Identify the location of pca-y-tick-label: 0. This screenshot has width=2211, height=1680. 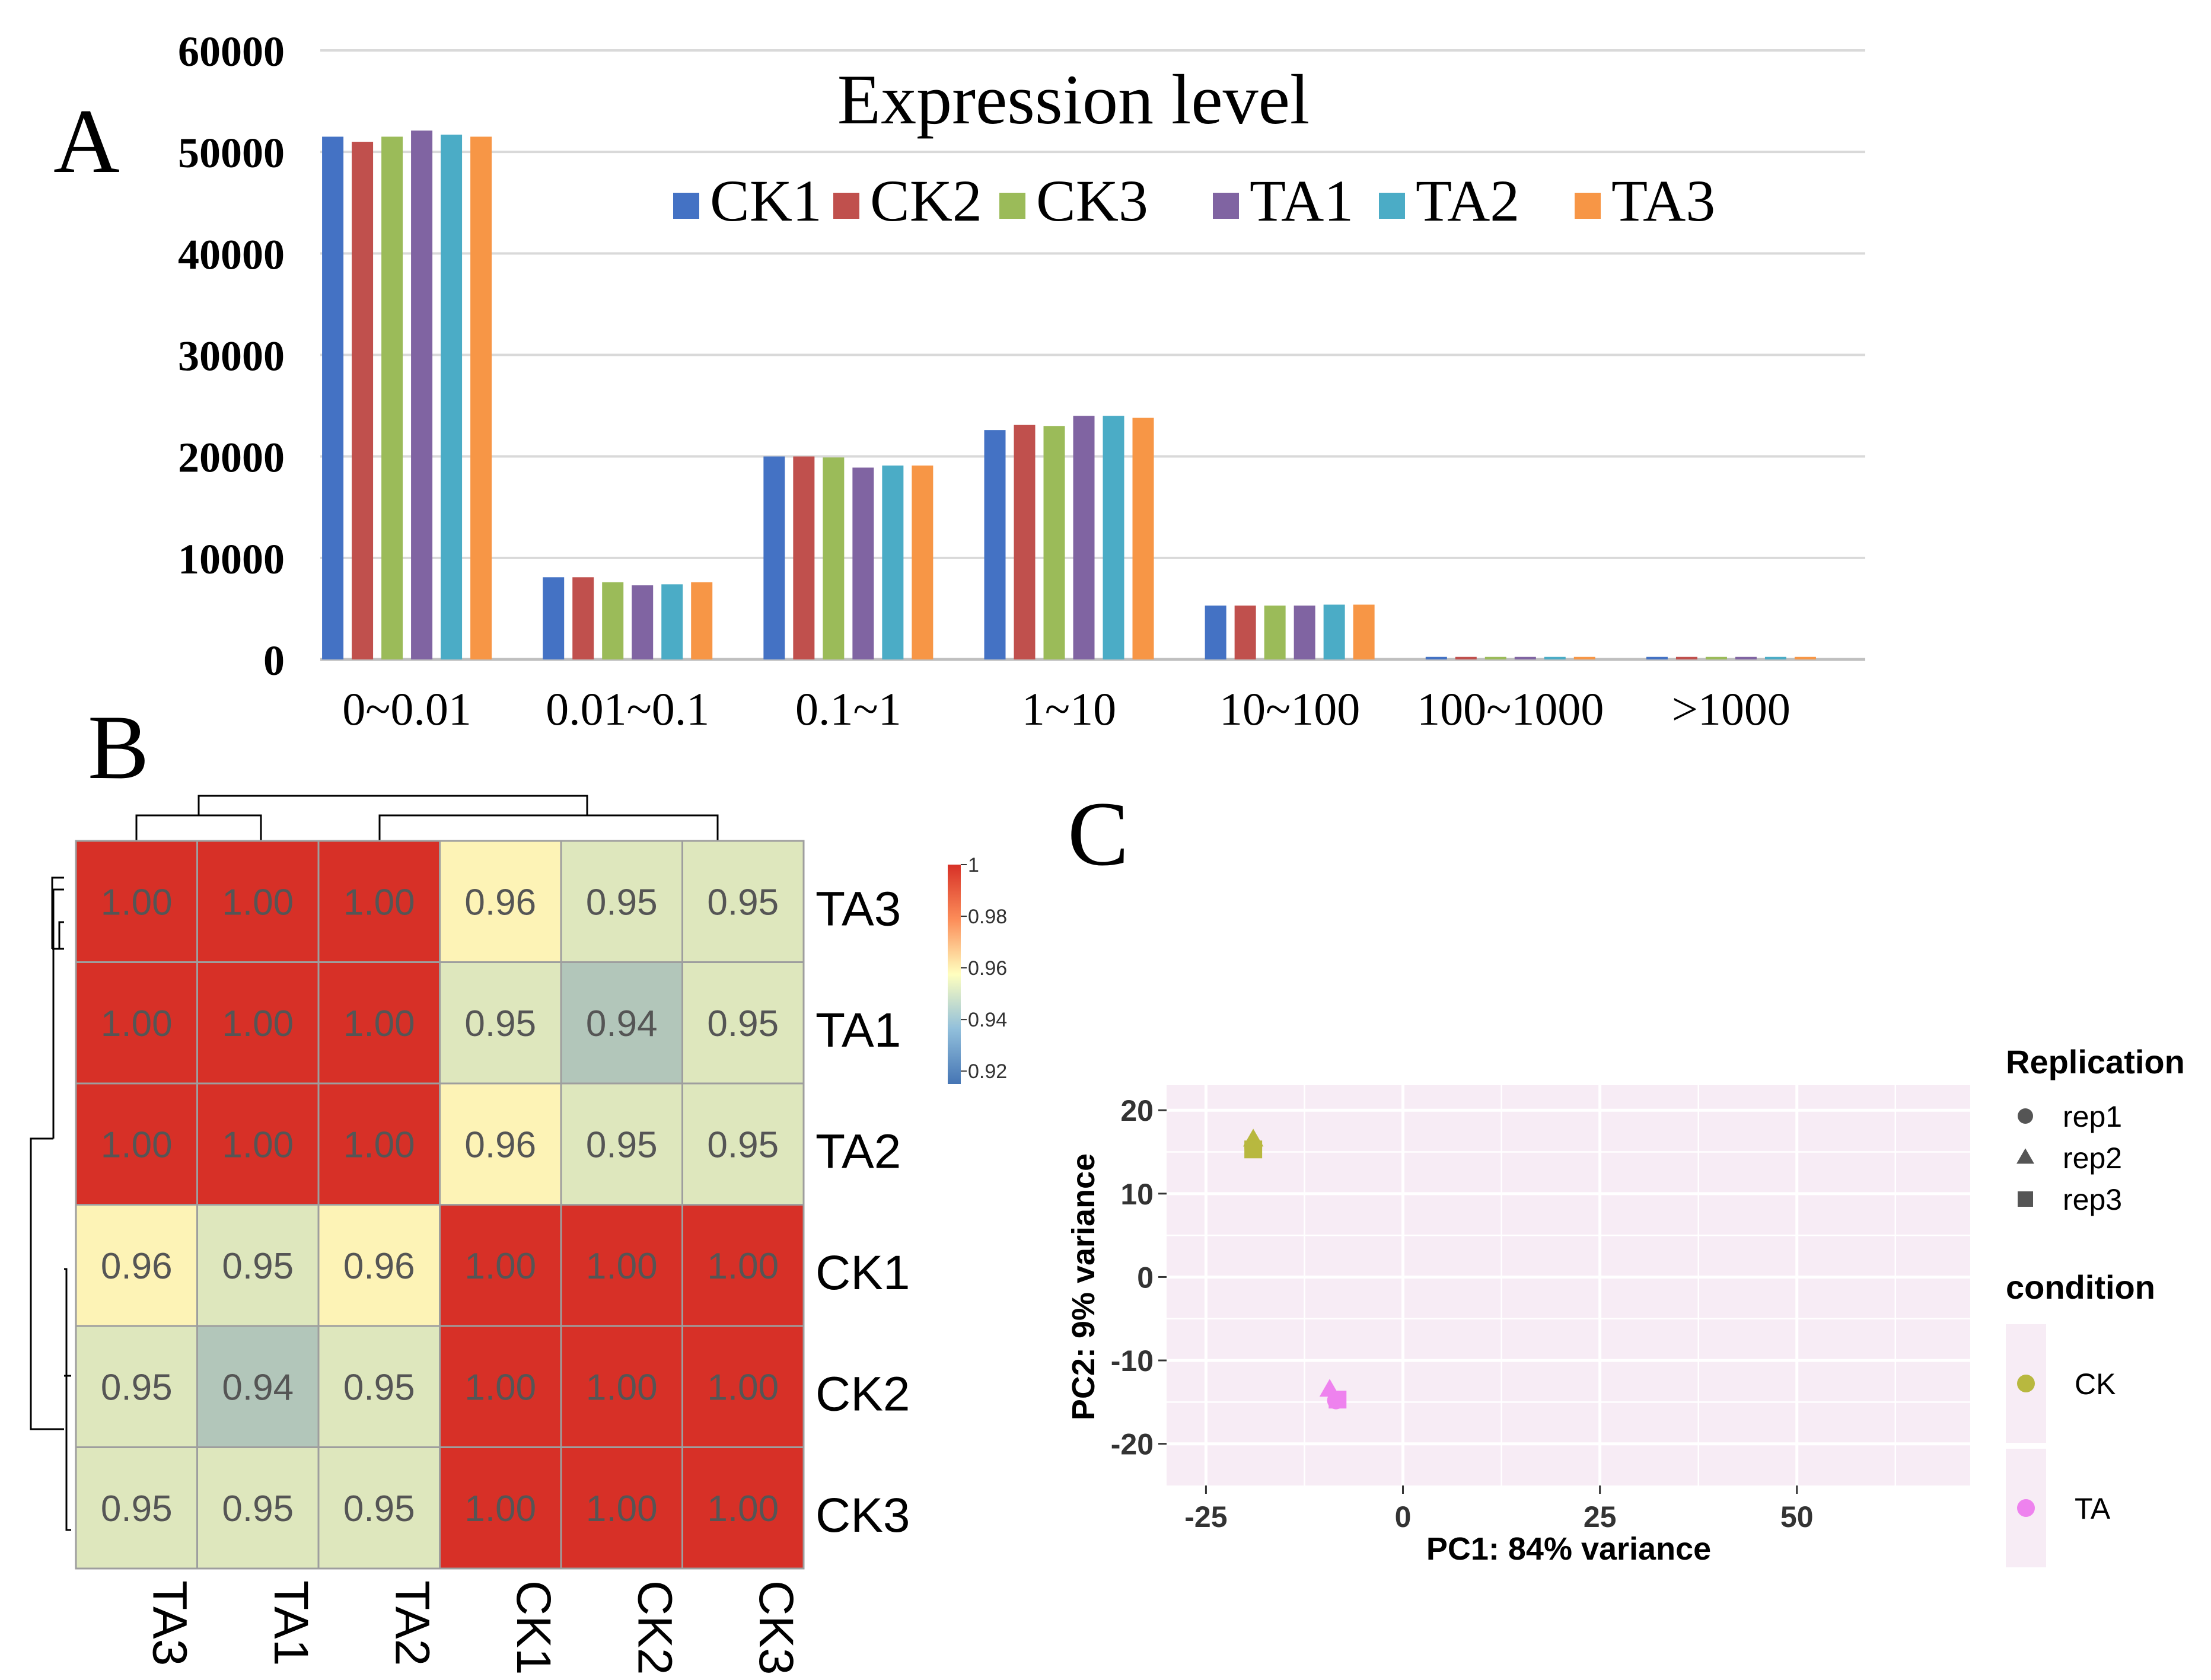
(1145, 1277).